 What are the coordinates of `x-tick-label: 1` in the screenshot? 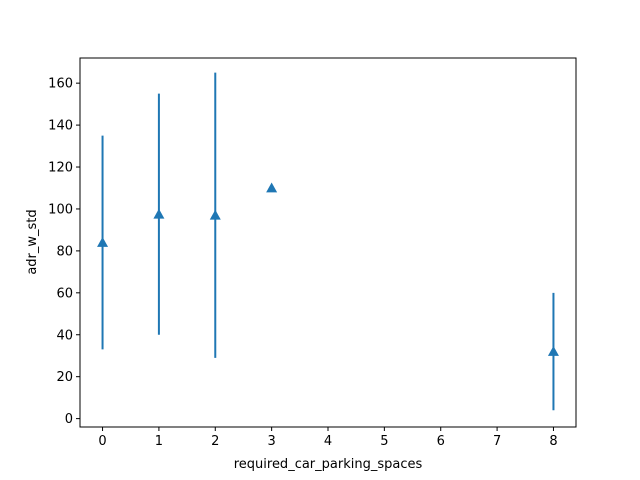 It's located at (159, 441).